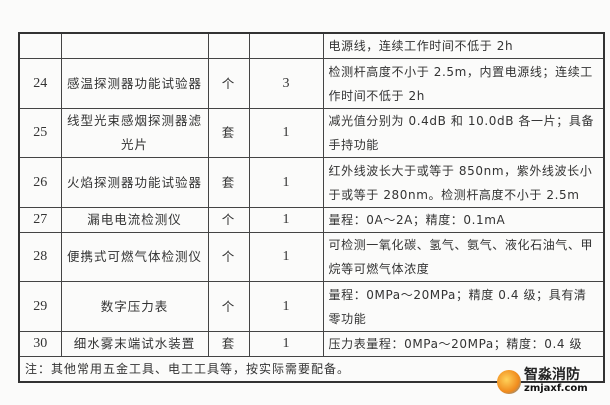 The width and height of the screenshot is (610, 405). Describe the element at coordinates (134, 182) in the screenshot. I see `item-name: 火焰探测器功能试验器` at that location.